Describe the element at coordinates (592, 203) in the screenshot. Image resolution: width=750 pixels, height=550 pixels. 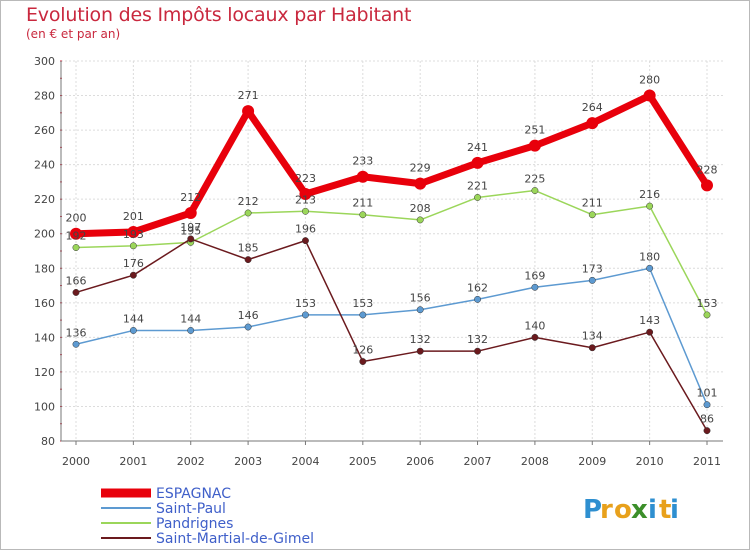
I see `data-label: 211` at that location.